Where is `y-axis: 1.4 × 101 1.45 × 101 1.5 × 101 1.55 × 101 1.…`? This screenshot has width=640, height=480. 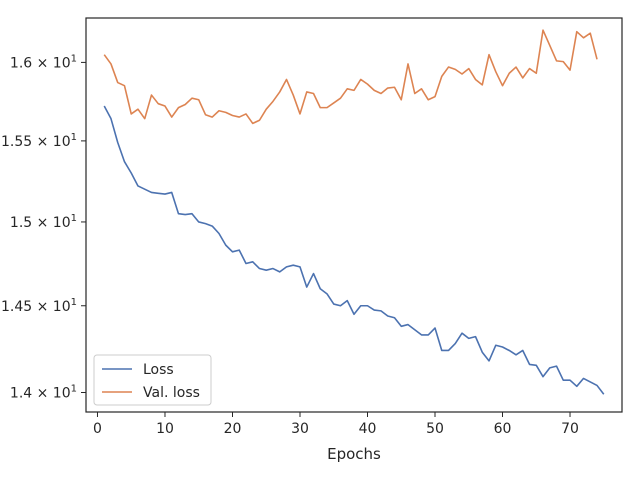
y-axis: 1.4 × 101 1.45 × 101 1.5 × 101 1.55 × 101 1.… is located at coordinates (43, 227).